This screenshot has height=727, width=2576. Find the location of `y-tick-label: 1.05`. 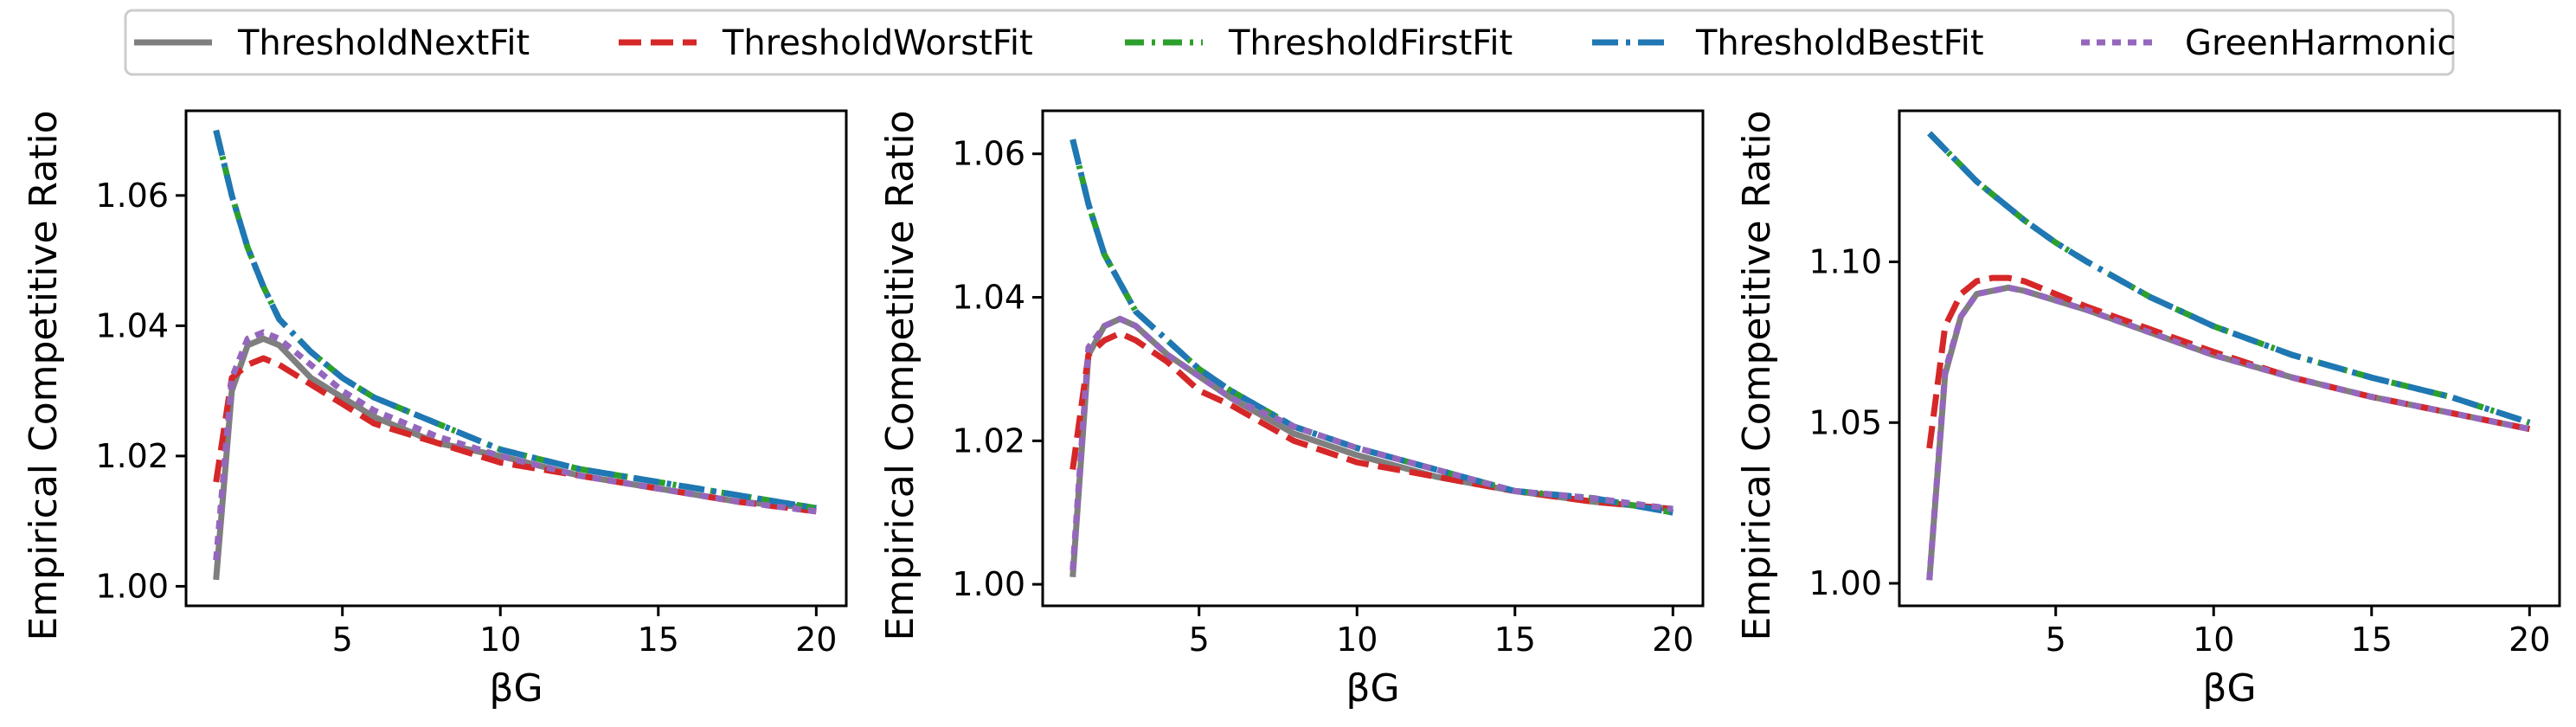

y-tick-label: 1.05 is located at coordinates (1845, 422).